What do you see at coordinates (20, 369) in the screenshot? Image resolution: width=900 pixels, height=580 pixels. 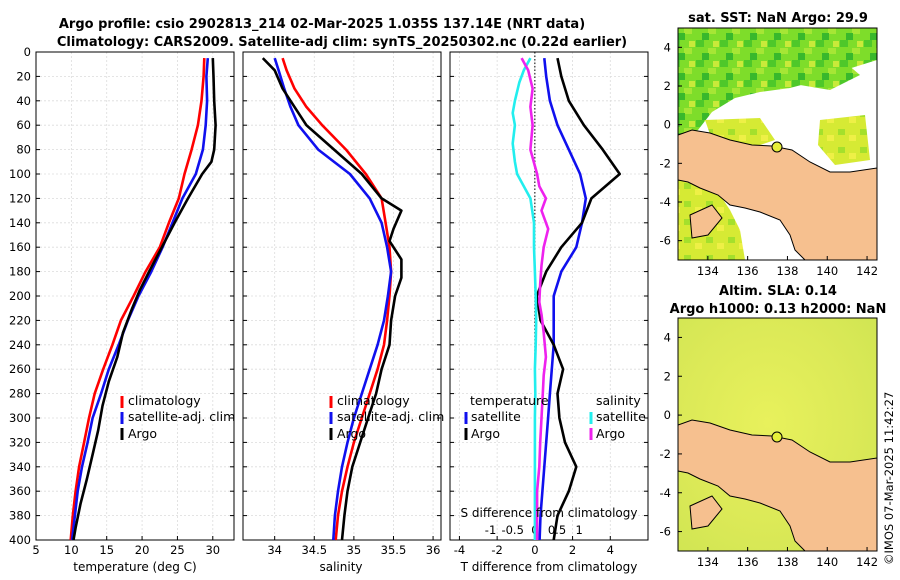 I see `ytick-label: 260` at bounding box center [20, 369].